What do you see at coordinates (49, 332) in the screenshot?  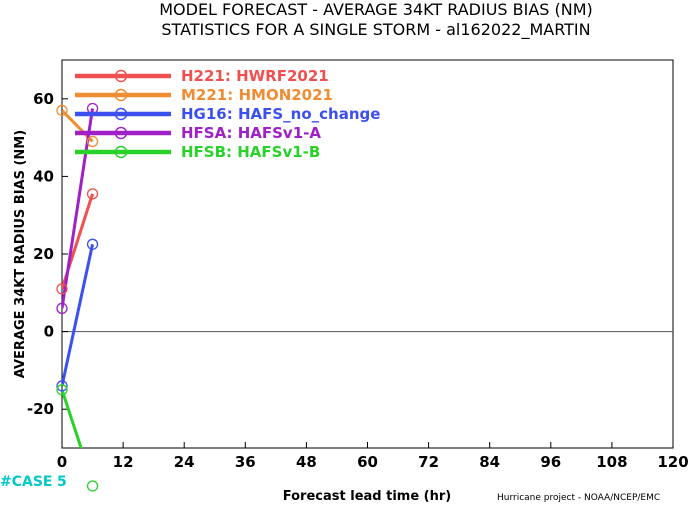 I see `y-tick-label: 0` at bounding box center [49, 332].